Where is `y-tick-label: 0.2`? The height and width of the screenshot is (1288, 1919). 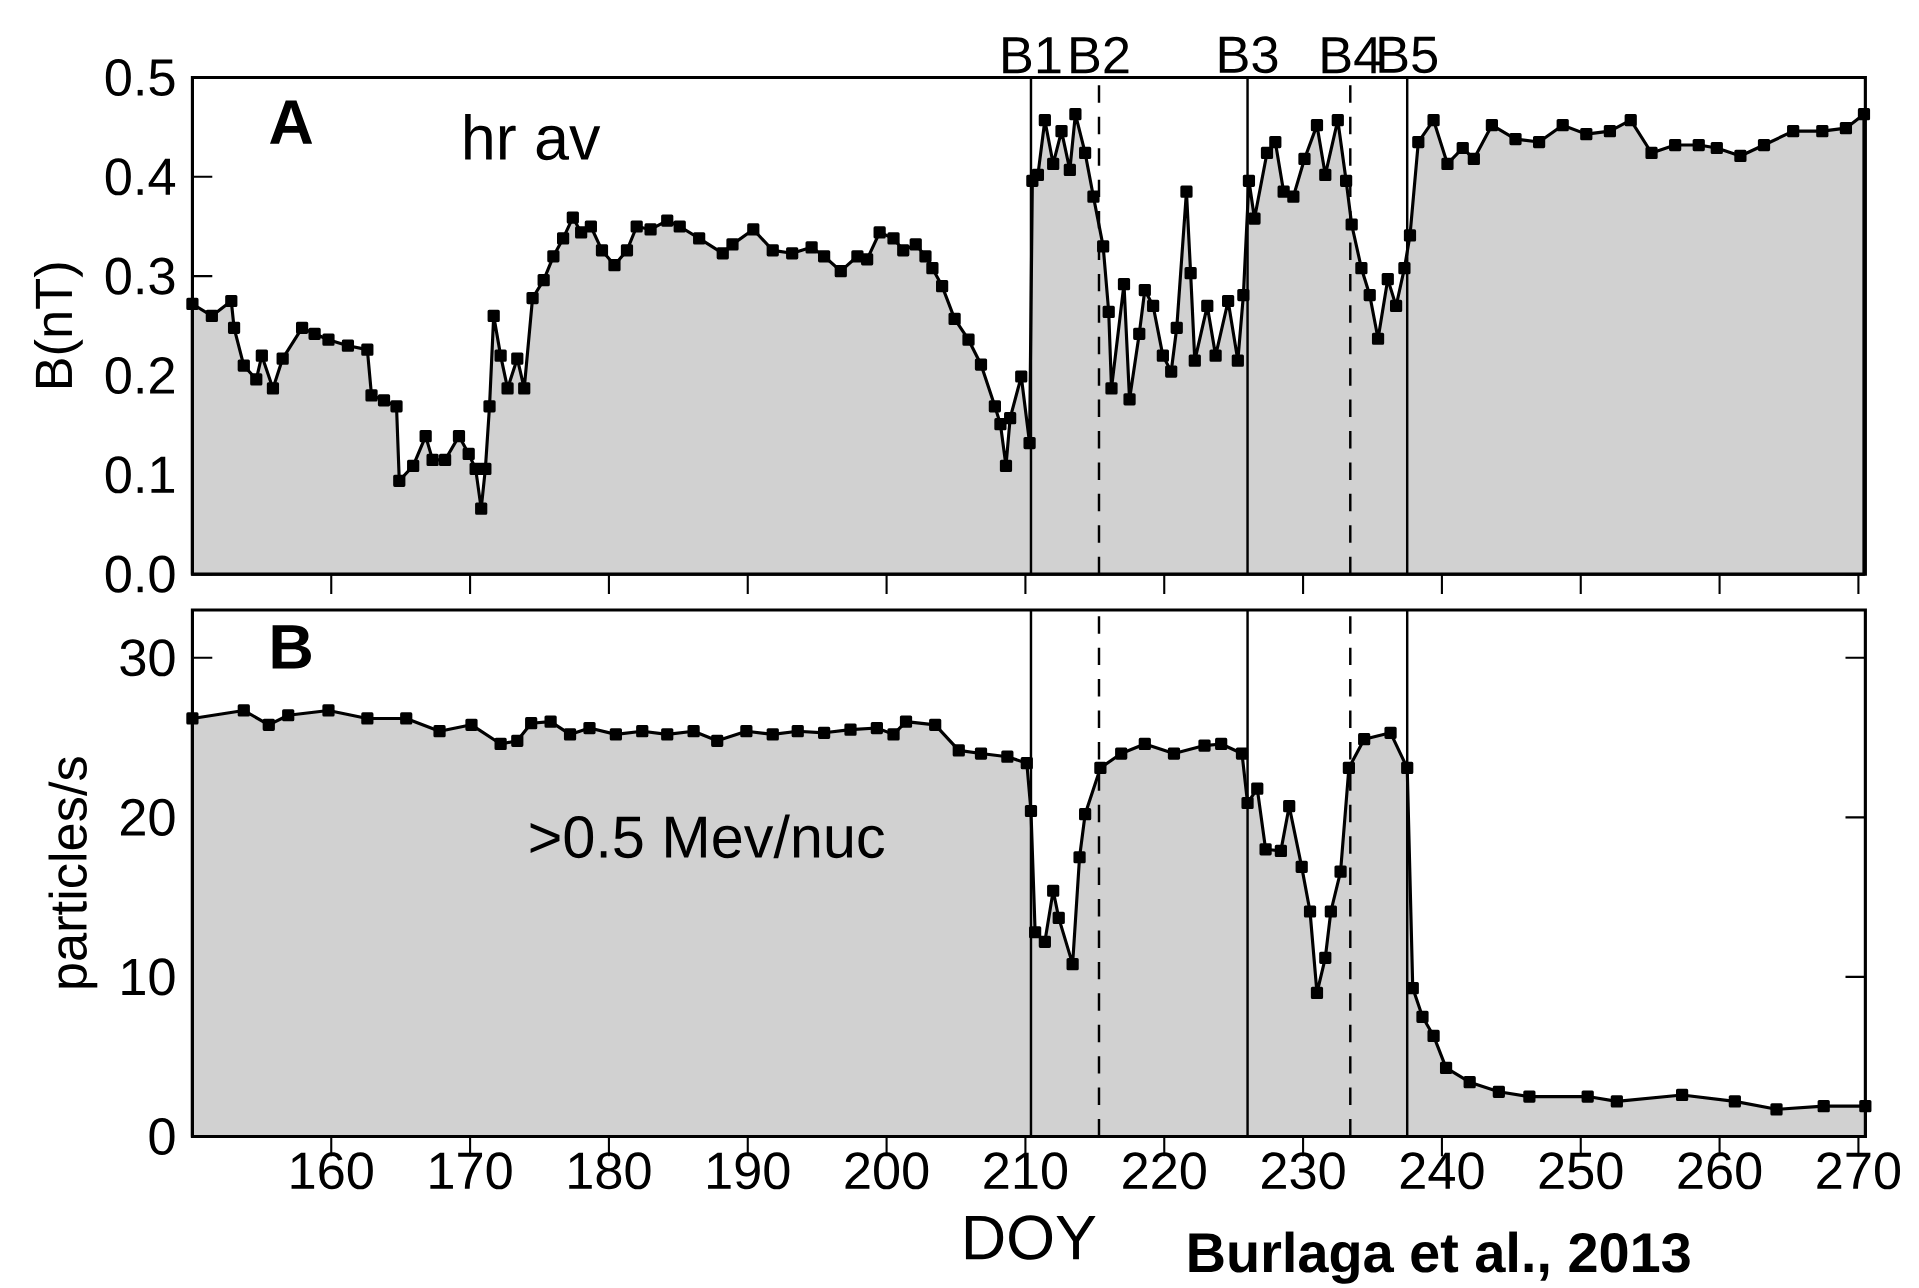 y-tick-label: 0.2 is located at coordinates (139, 375).